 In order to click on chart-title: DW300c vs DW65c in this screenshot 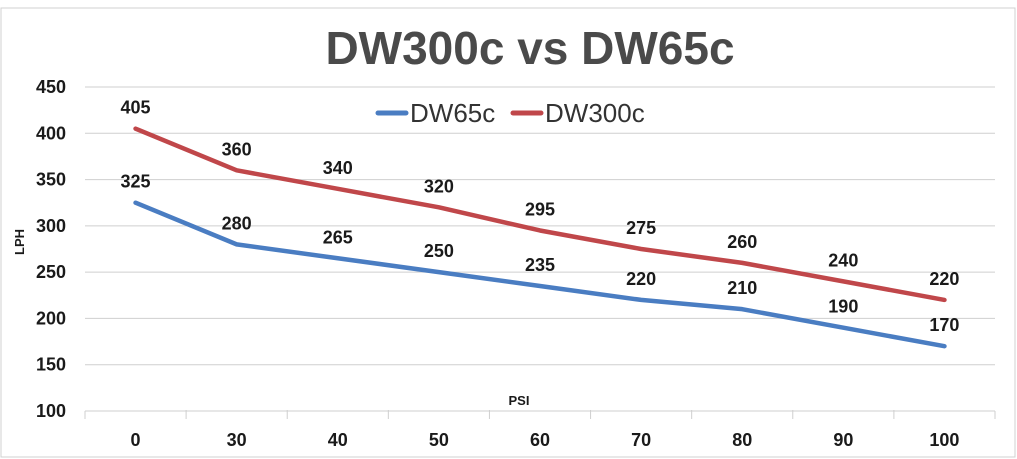, I will do `click(529, 48)`.